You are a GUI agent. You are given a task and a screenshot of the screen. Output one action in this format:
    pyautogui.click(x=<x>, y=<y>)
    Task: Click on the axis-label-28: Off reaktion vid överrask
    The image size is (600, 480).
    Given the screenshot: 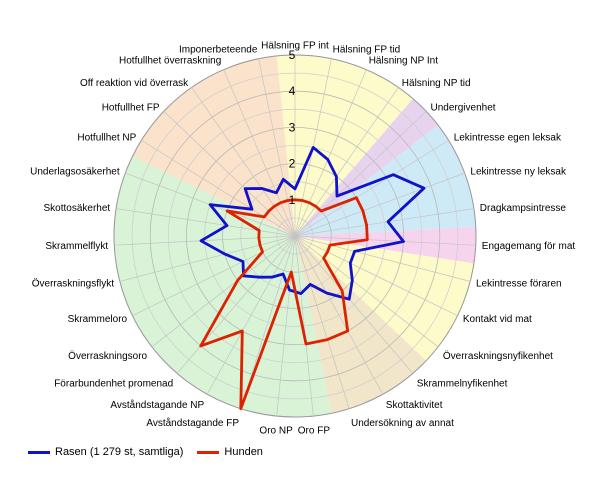 What is the action you would take?
    pyautogui.click(x=134, y=83)
    